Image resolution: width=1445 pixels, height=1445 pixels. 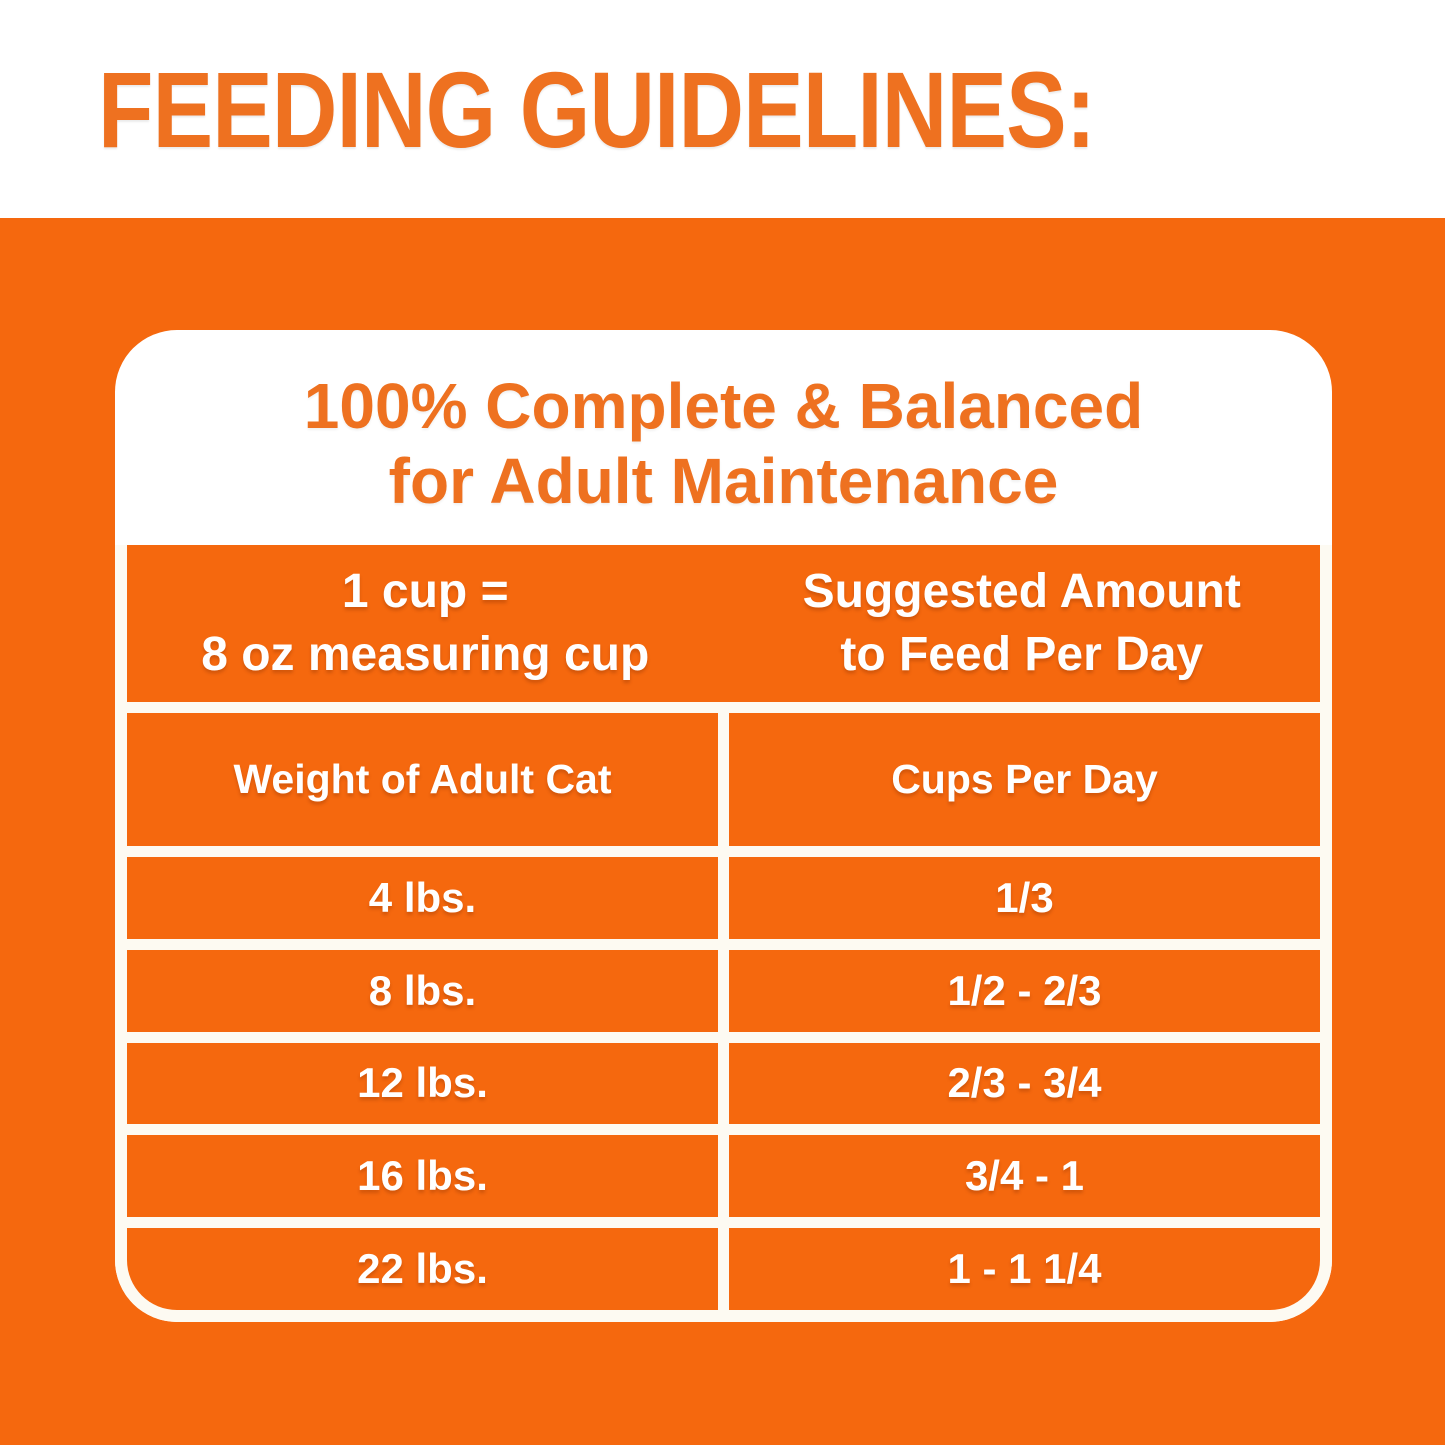 What do you see at coordinates (422, 898) in the screenshot?
I see `weight-cell: 4 lbs.` at bounding box center [422, 898].